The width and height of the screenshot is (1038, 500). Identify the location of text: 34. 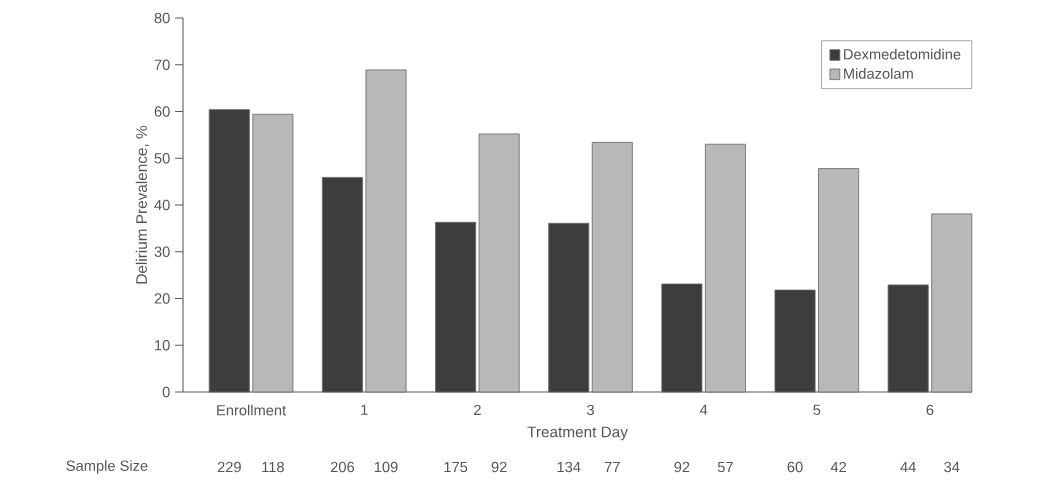
(952, 467).